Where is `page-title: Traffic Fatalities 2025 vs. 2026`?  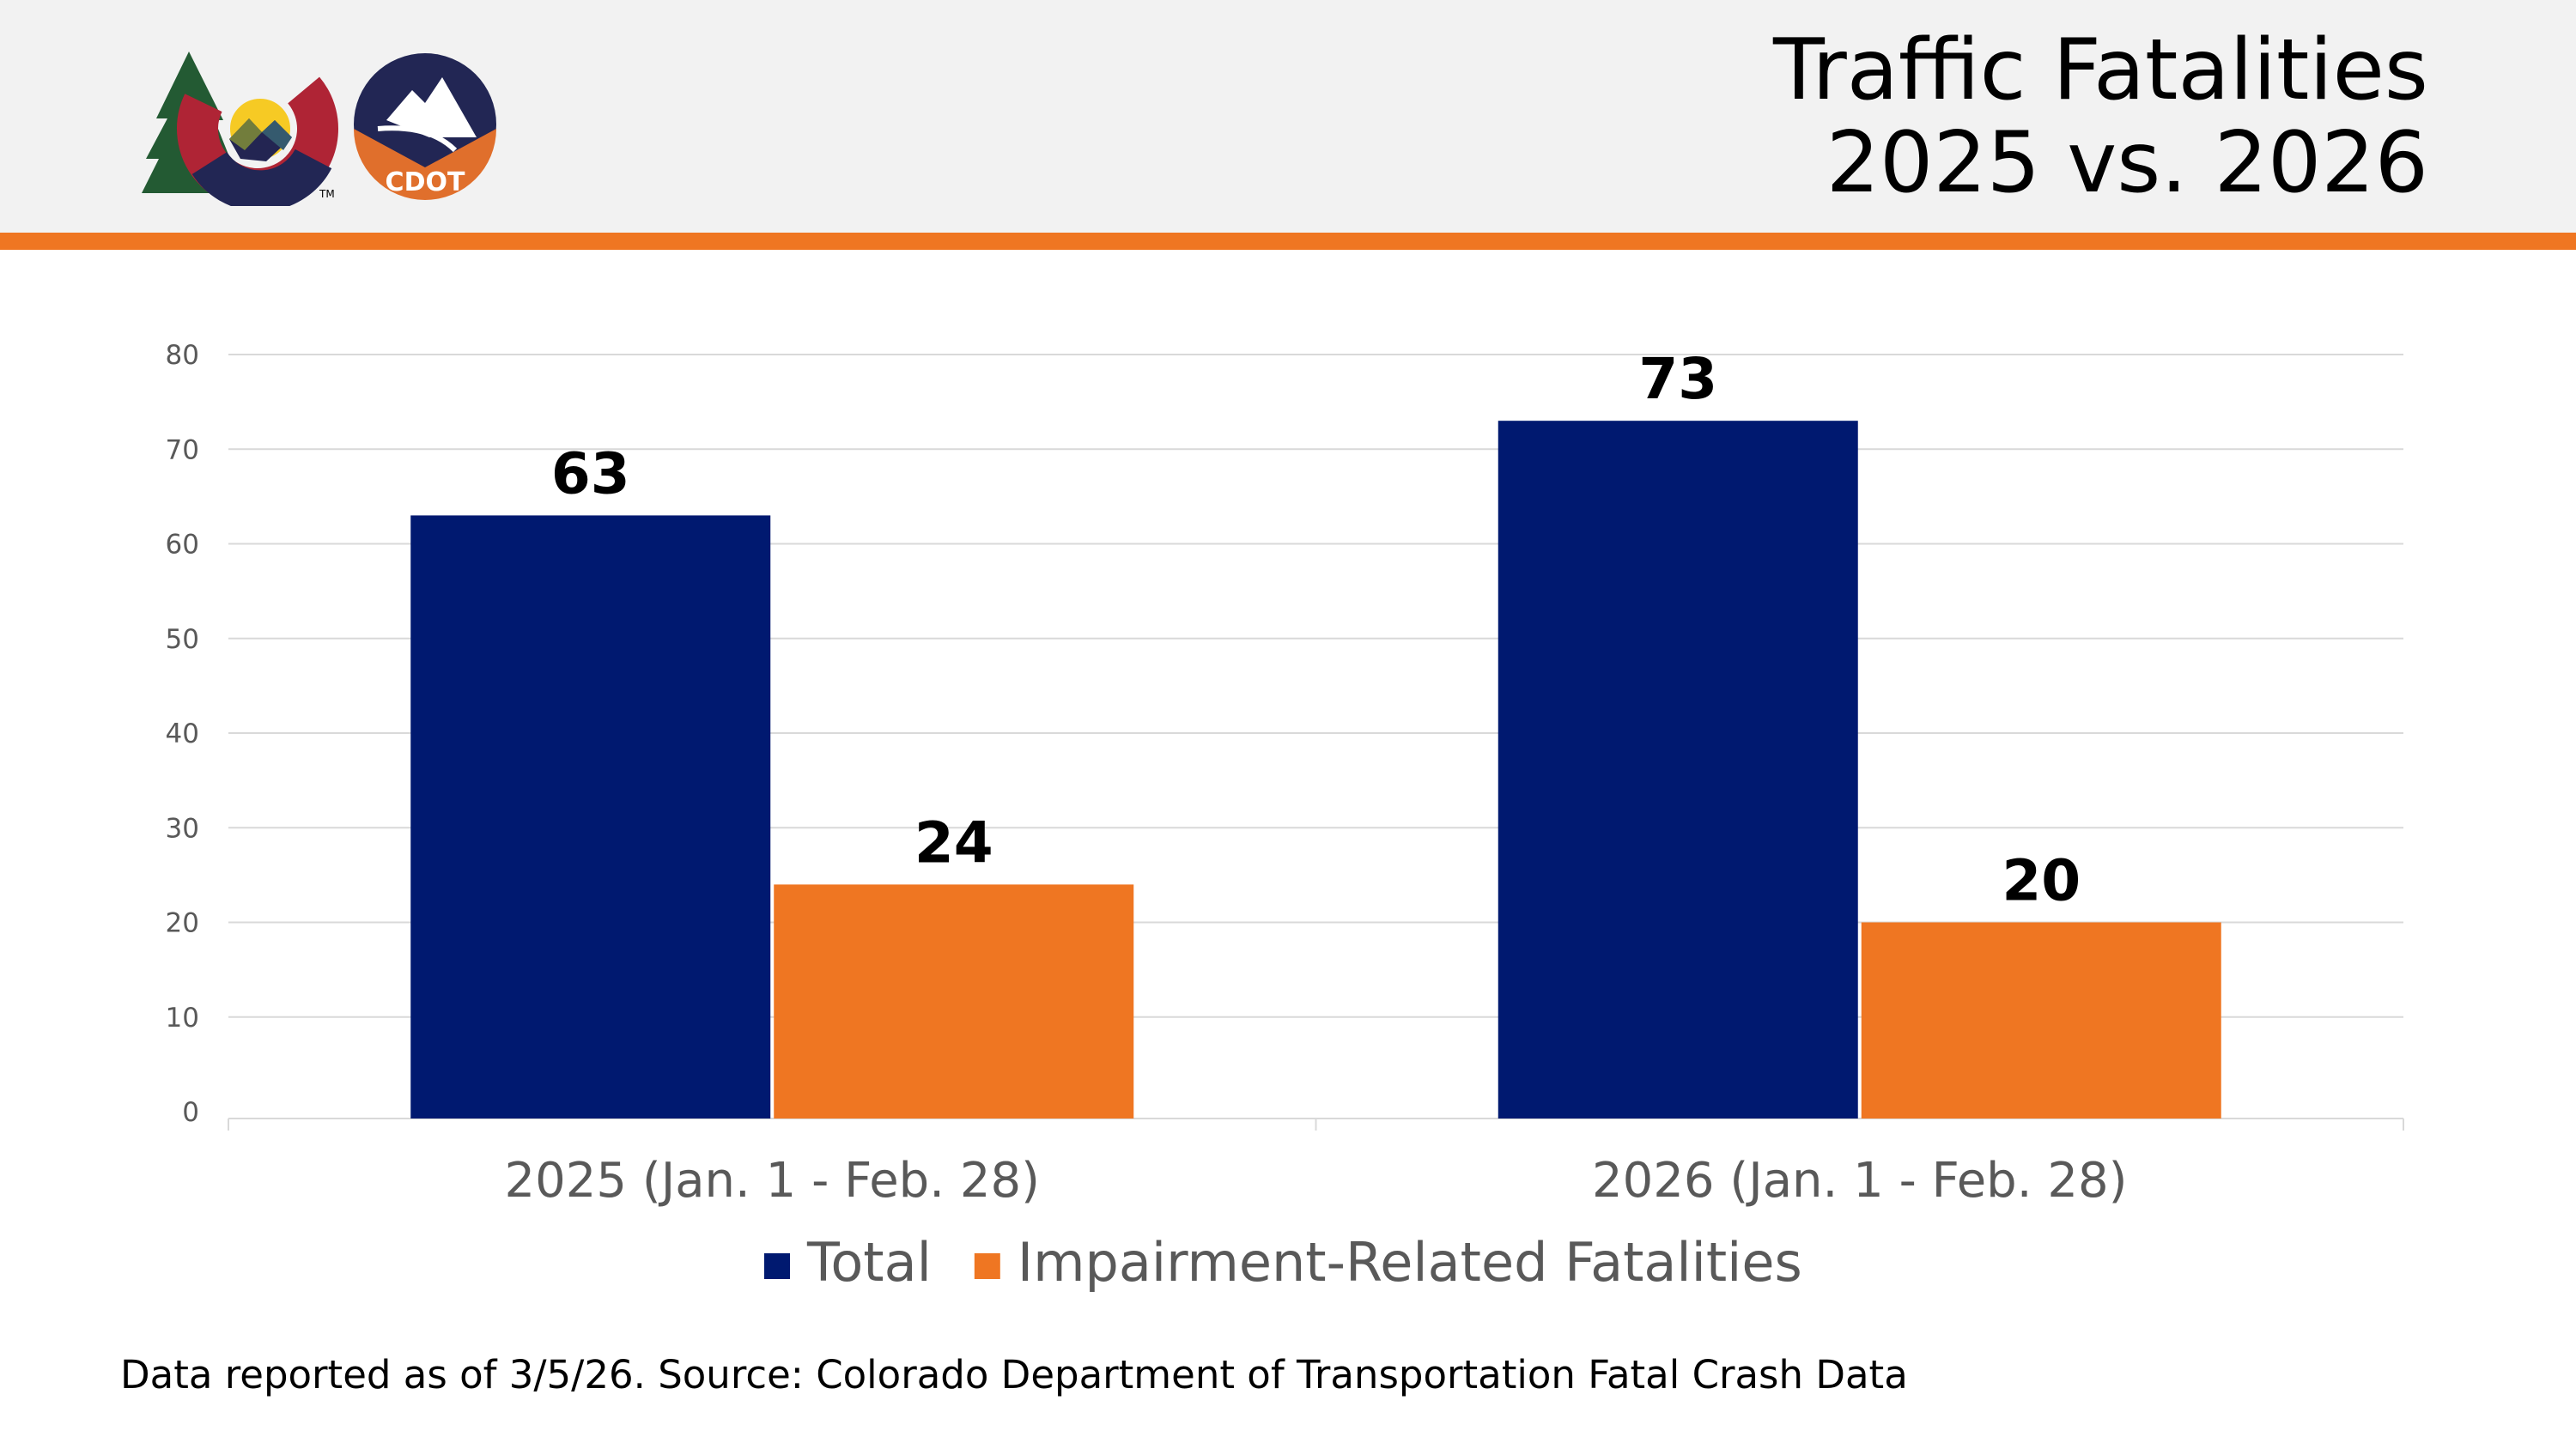
page-title: Traffic Fatalities 2025 vs. 2026 is located at coordinates (2100, 116).